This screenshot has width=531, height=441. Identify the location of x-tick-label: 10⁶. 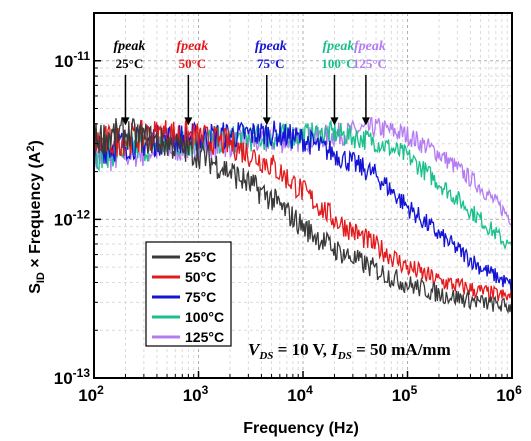
(509, 394).